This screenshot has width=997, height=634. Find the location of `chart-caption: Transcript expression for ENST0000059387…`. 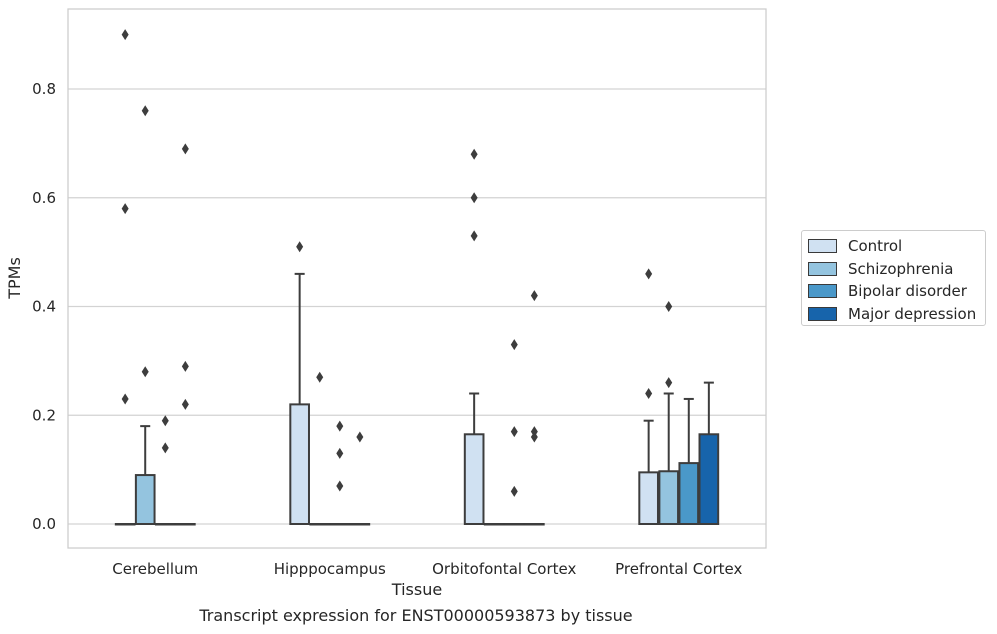

chart-caption: Transcript expression for ENST0000059387… is located at coordinates (416, 615).